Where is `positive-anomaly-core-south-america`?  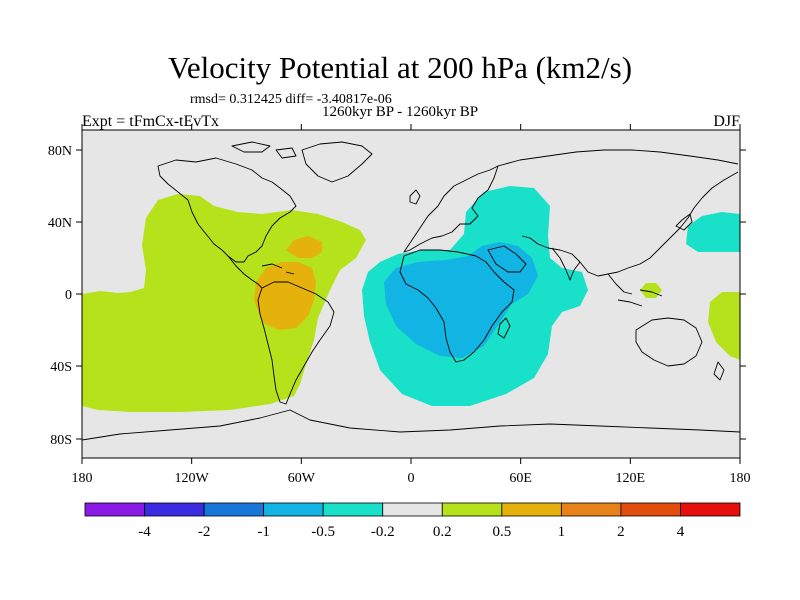 positive-anomaly-core-south-america is located at coordinates (285, 296).